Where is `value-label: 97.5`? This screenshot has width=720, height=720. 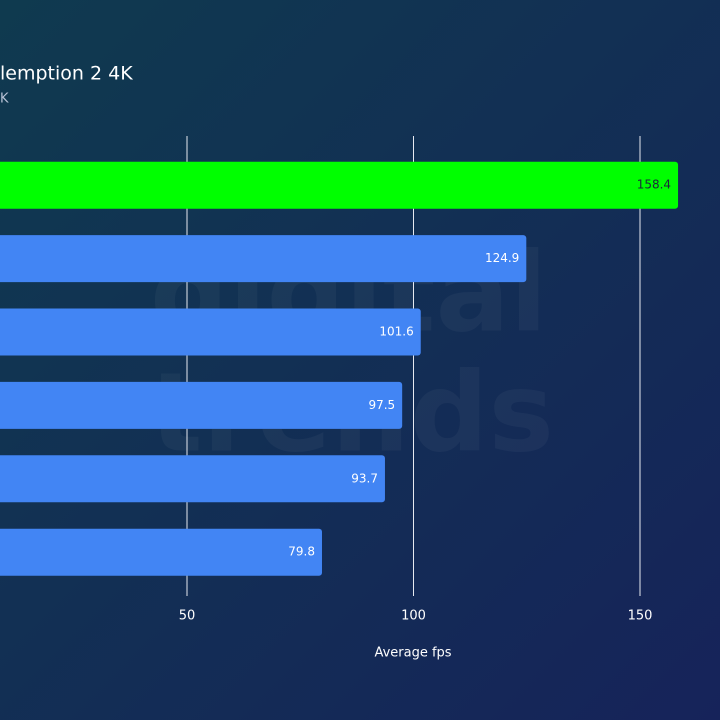 value-label: 97.5 is located at coordinates (381, 405).